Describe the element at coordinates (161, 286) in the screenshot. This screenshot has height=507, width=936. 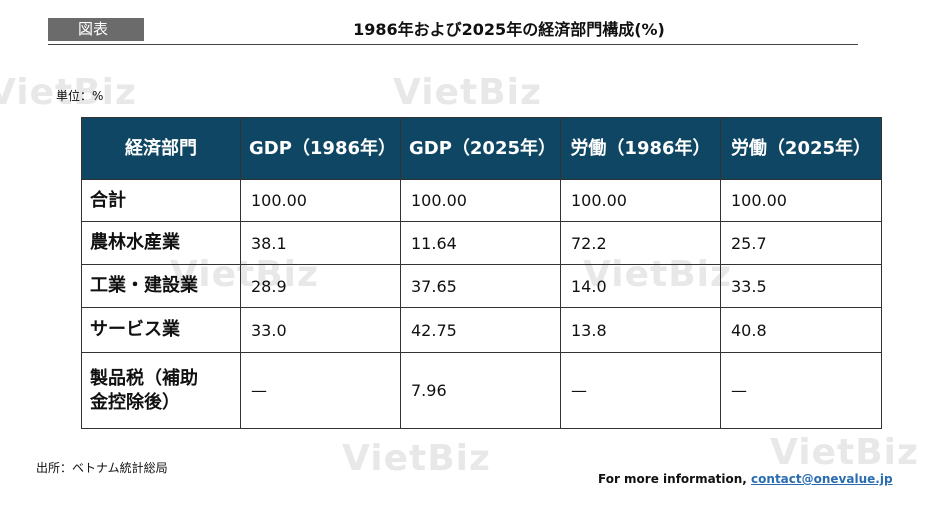
I see `sector-cell: 工業・建設業` at that location.